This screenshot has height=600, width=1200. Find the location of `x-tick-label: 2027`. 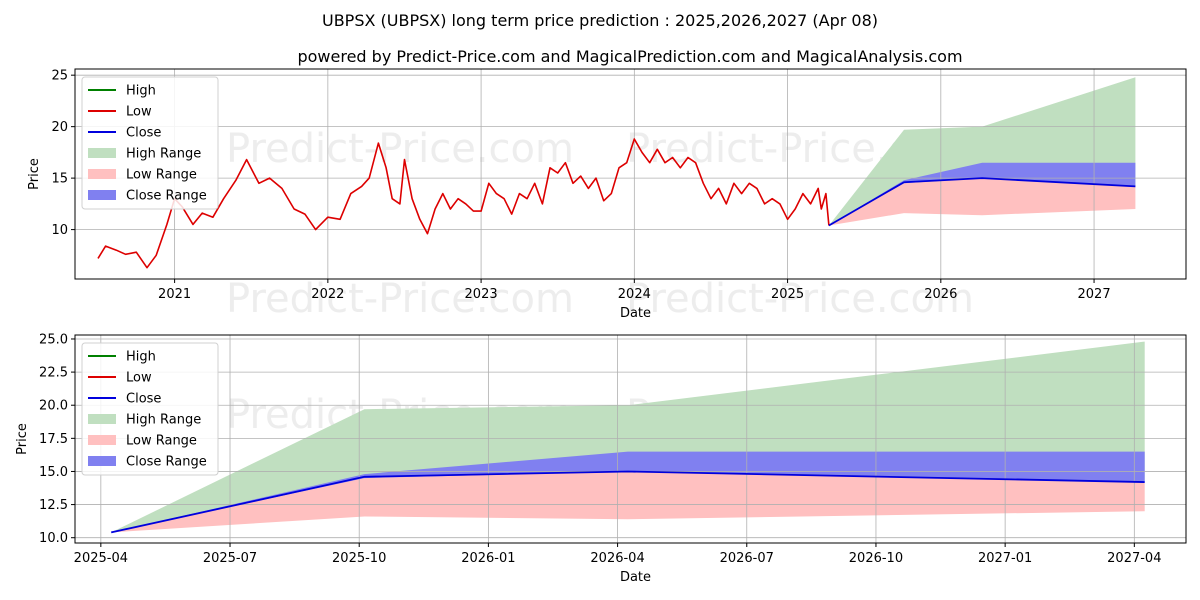

x-tick-label: 2027 is located at coordinates (1094, 294).